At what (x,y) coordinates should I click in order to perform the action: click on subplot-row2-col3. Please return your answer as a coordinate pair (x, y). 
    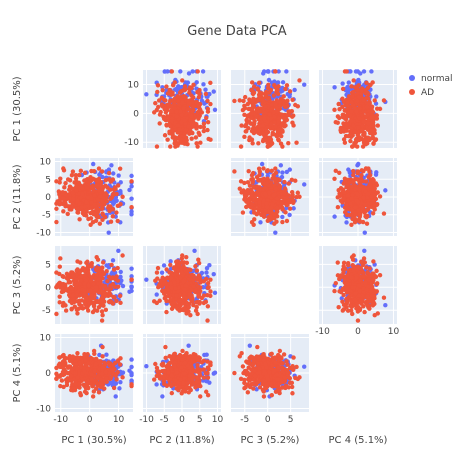
    Looking at the image, I should click on (270, 197).